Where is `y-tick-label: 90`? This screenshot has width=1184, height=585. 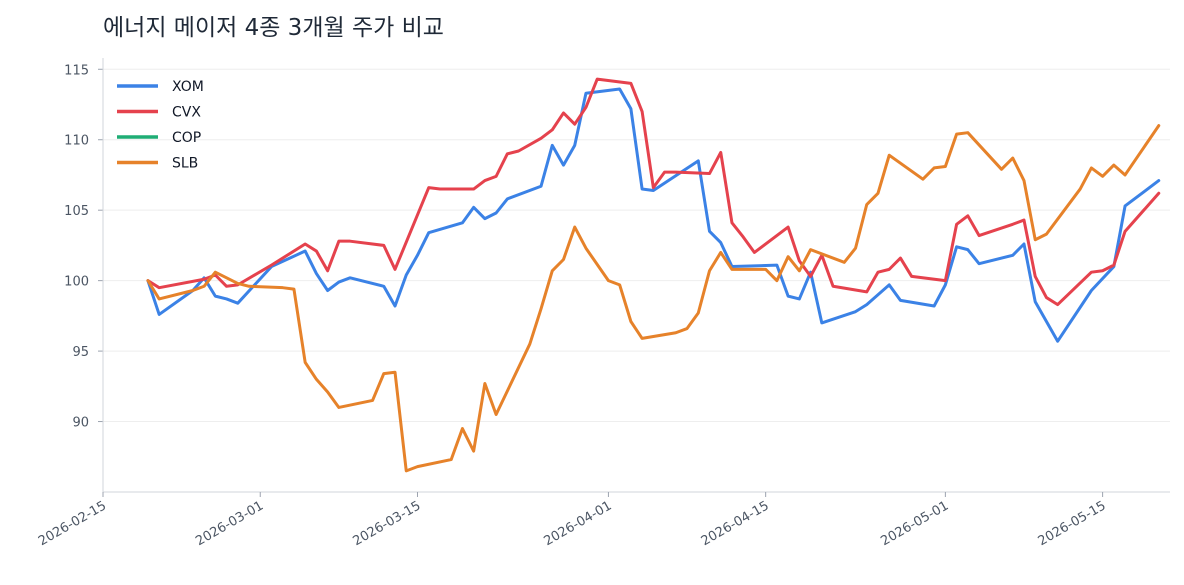 y-tick-label: 90 is located at coordinates (80, 423).